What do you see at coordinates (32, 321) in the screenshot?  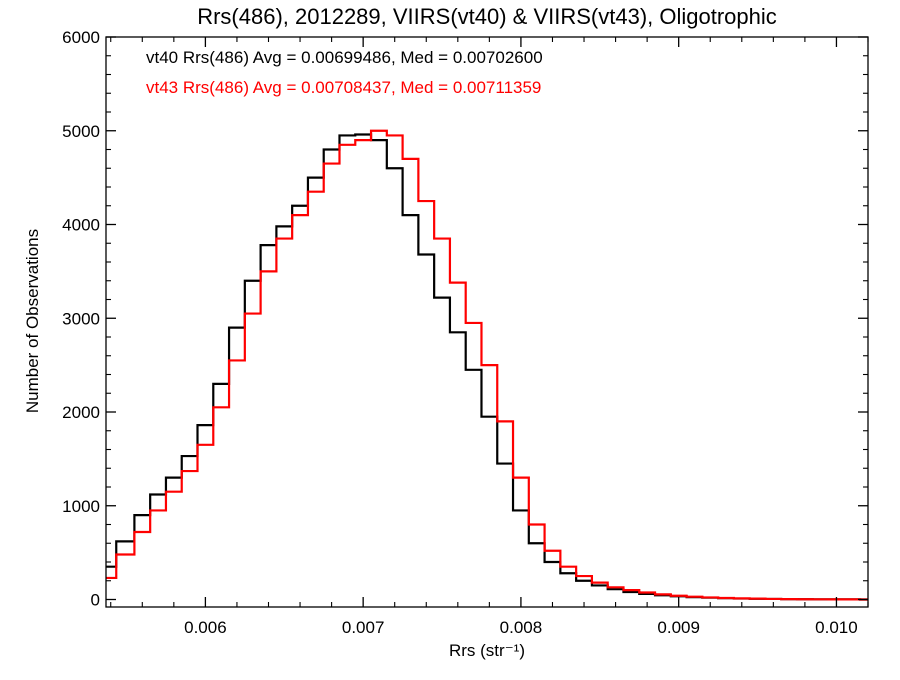 I see `y-axis-label: Number of Observations` at bounding box center [32, 321].